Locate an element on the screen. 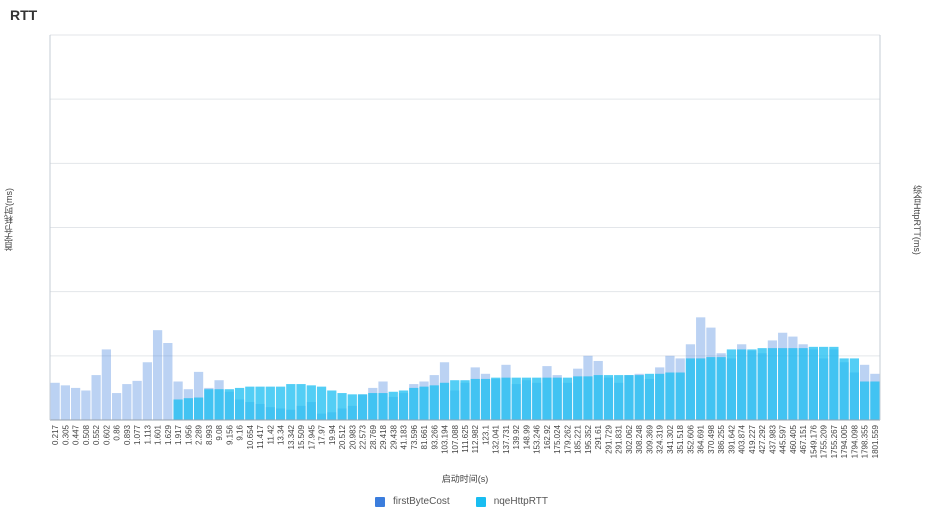 This screenshot has height=518, width=930. x-tick-label: 309.369 is located at coordinates (649, 438).